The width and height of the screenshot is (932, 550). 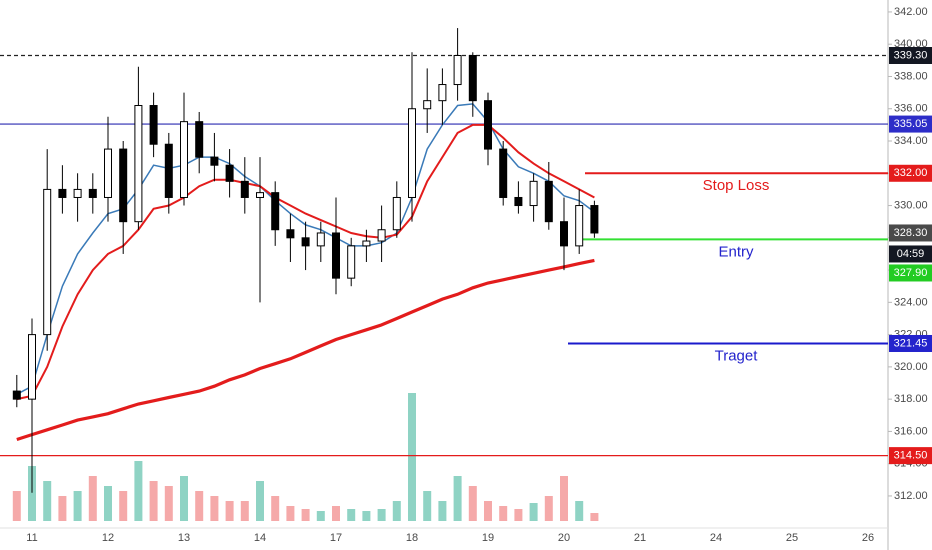 I want to click on x-tick-label: 18, so click(x=412, y=538).